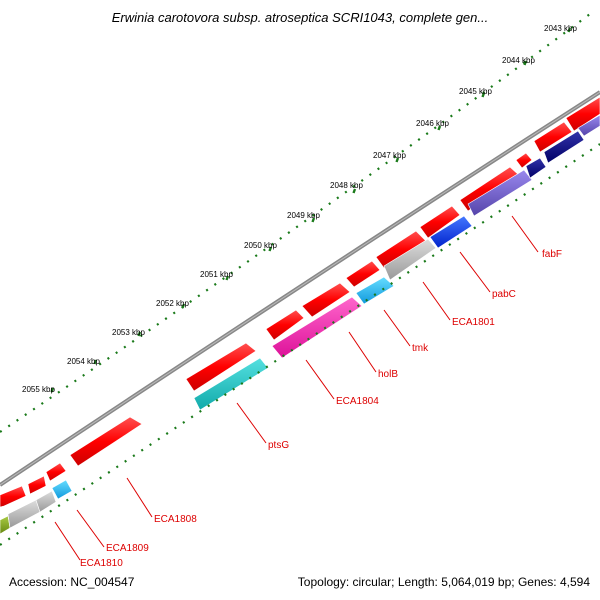 The image size is (600, 600). What do you see at coordinates (101, 563) in the screenshot?
I see `gene-label-ECA1810: ECA1810` at bounding box center [101, 563].